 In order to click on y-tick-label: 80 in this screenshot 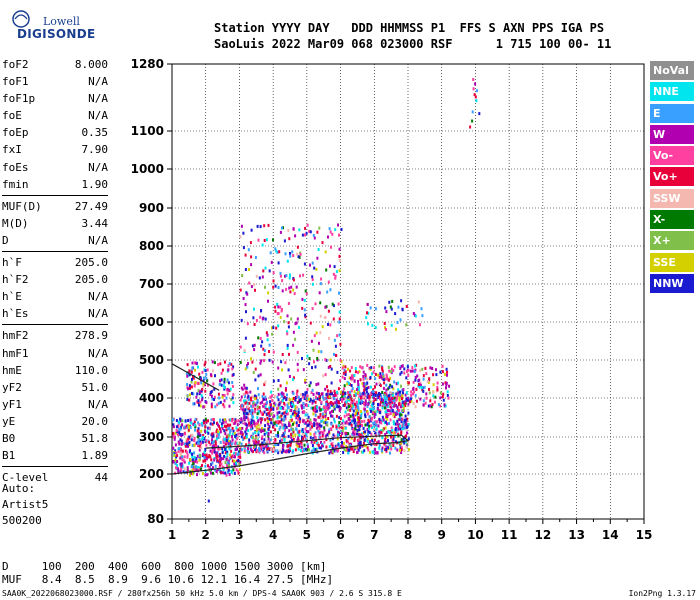, I will do `click(155, 519)`.